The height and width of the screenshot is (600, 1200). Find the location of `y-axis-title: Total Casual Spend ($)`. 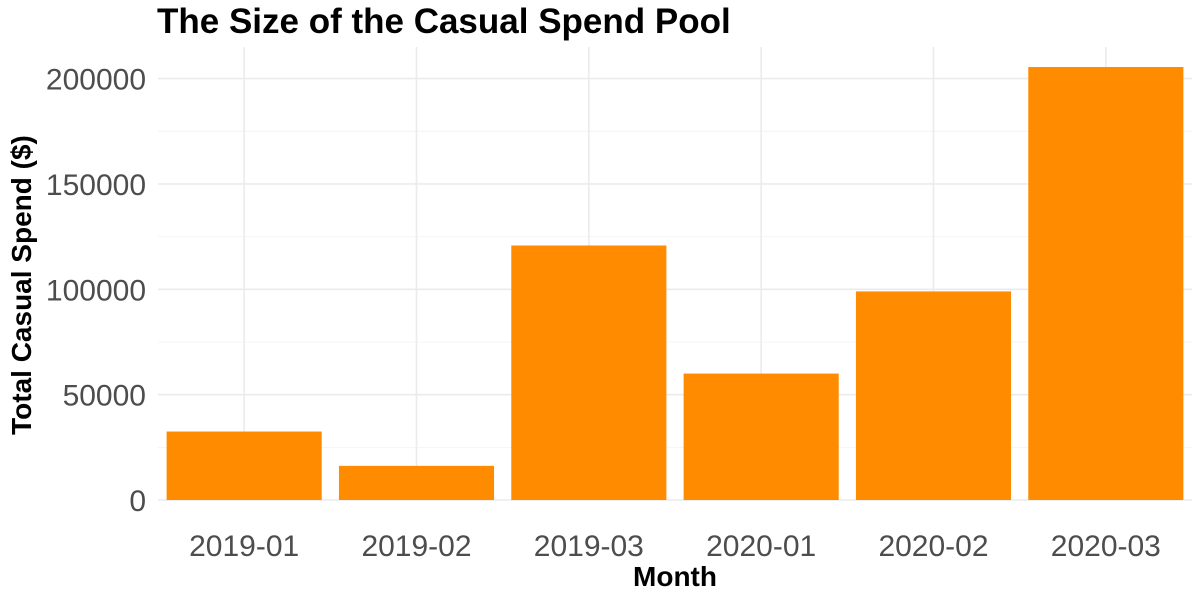

y-axis-title: Total Casual Spend ($) is located at coordinates (21, 285).